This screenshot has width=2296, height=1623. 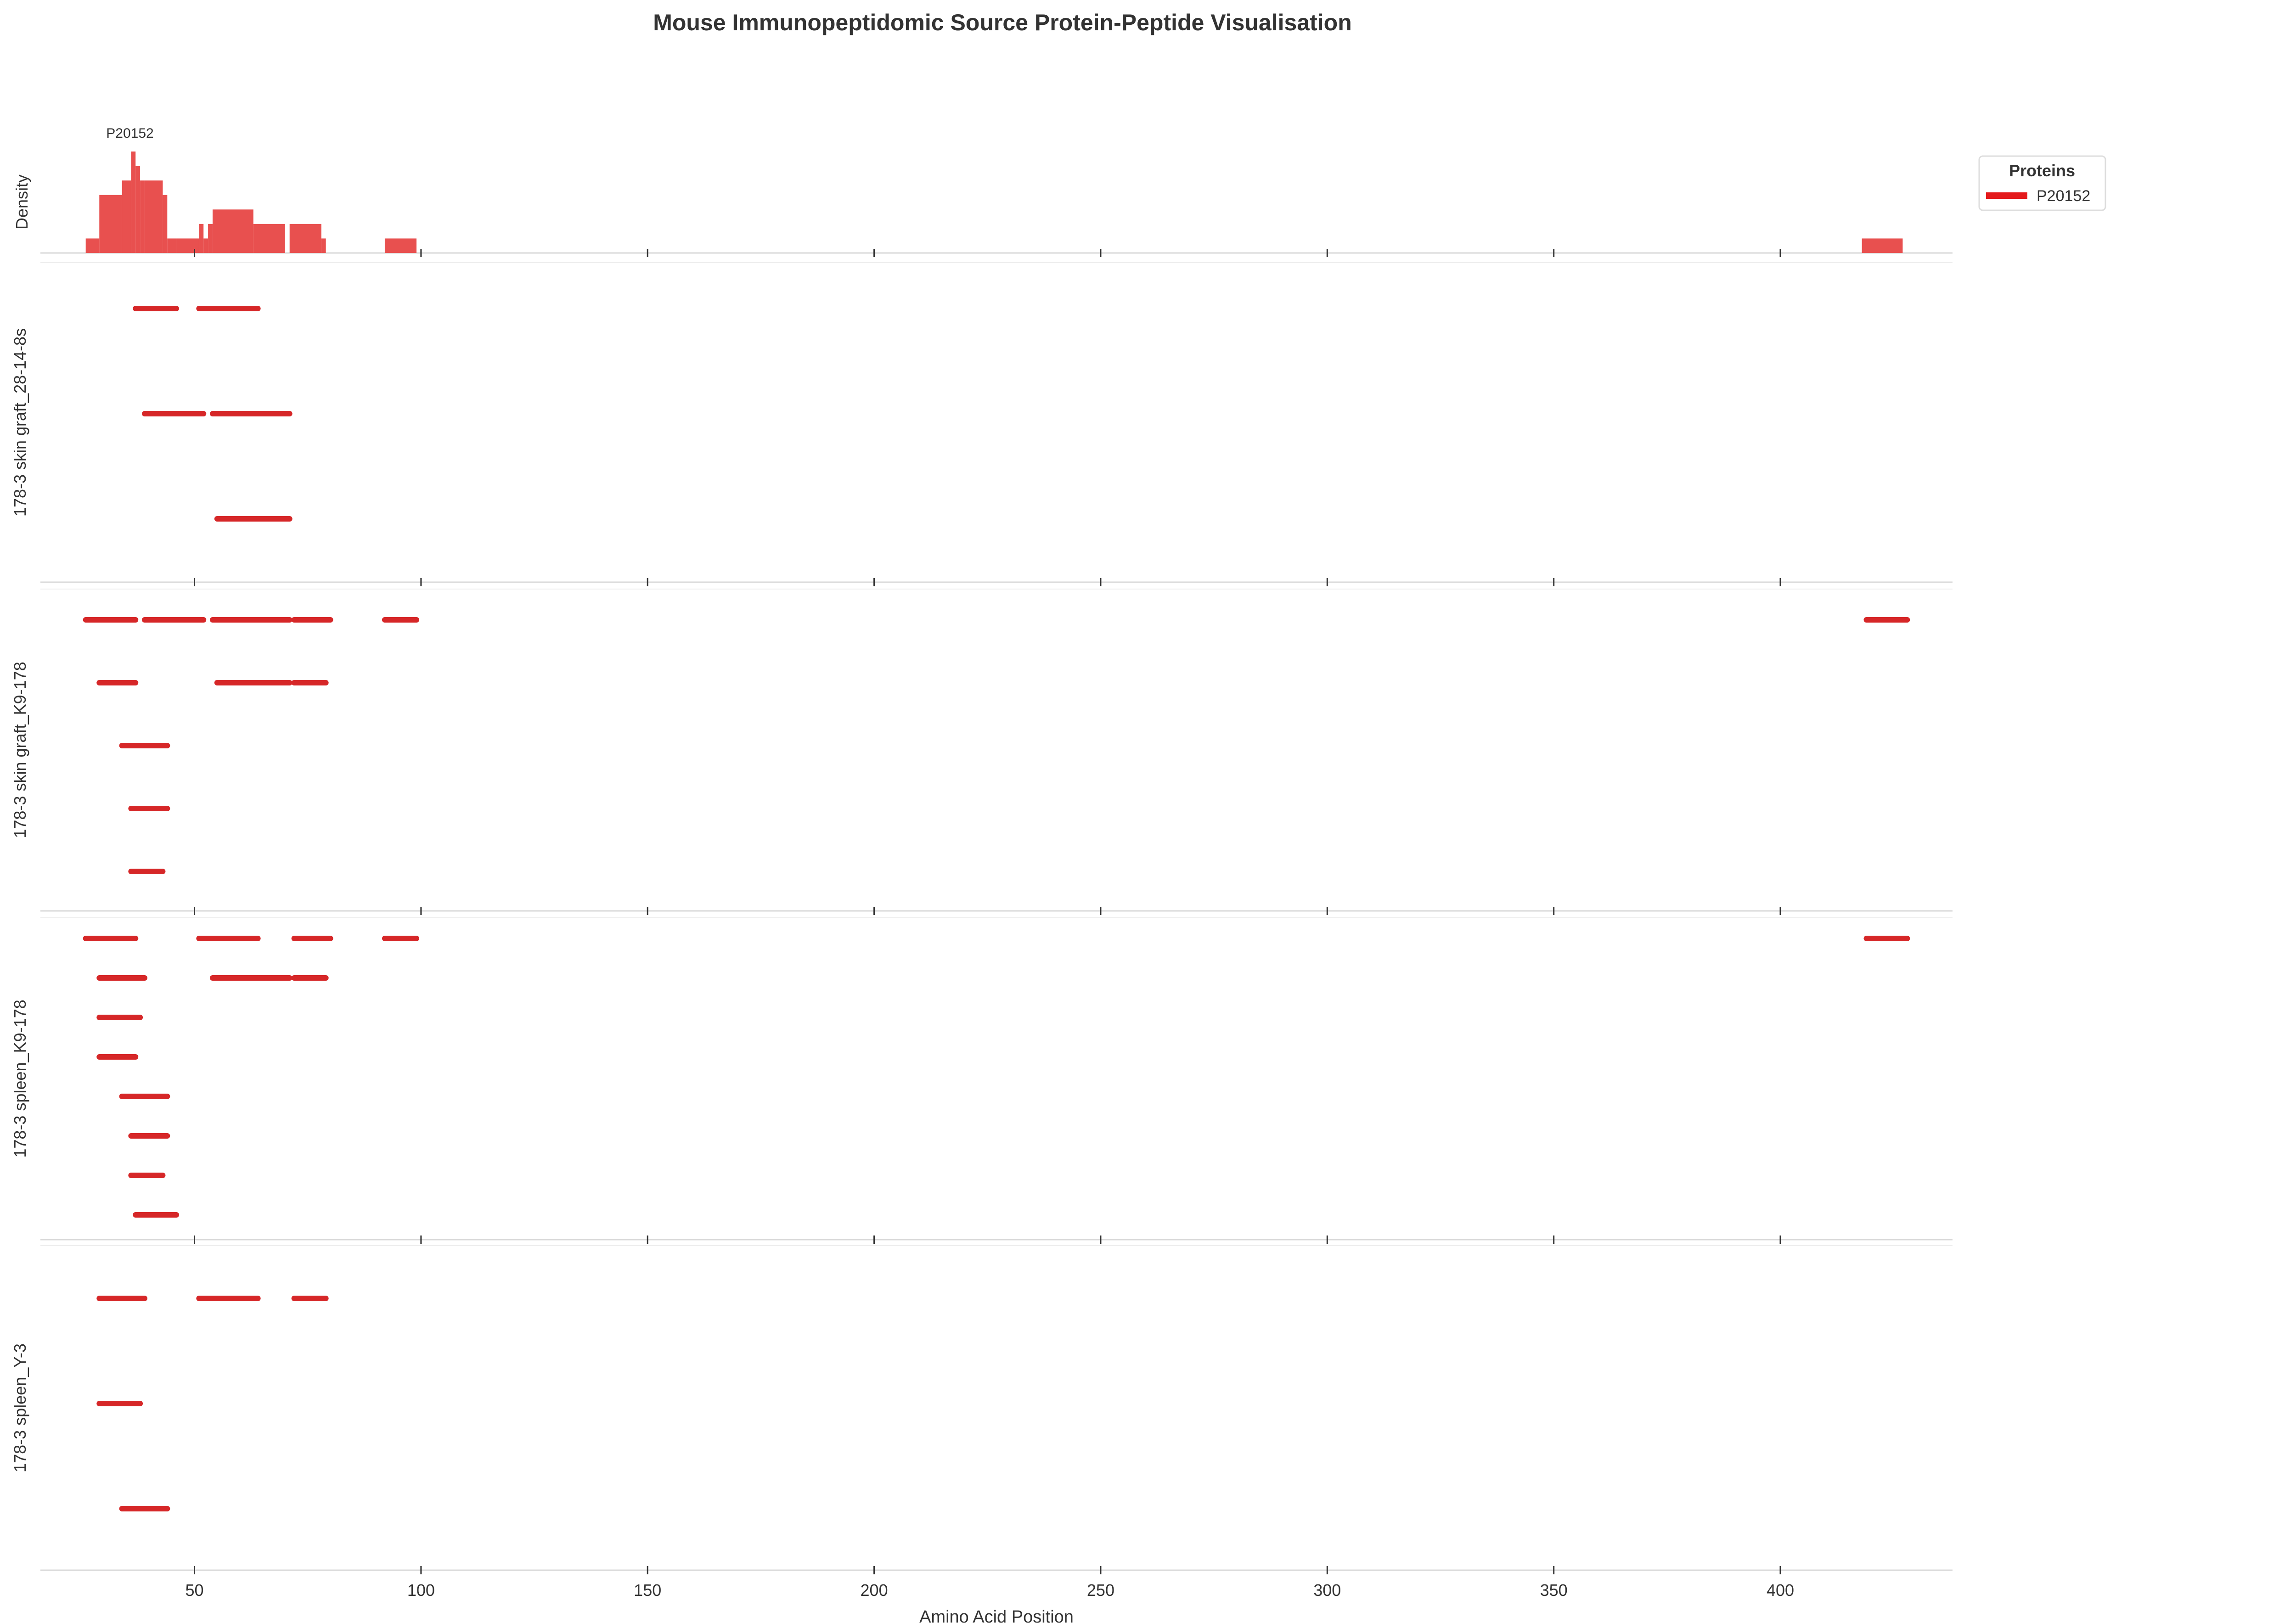 What do you see at coordinates (194, 1590) in the screenshot?
I see `x-tick-label: 50` at bounding box center [194, 1590].